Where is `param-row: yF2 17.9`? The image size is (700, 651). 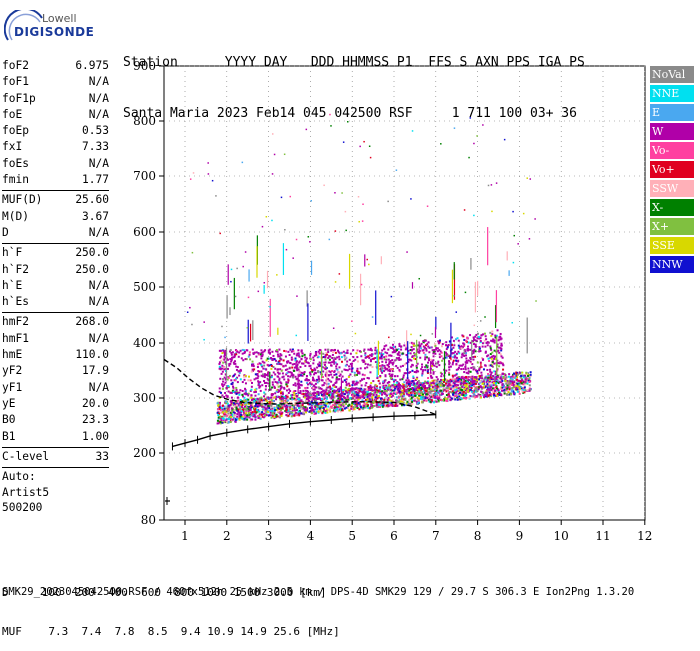
param-row: yF2 17.9 is located at coordinates (55, 371).